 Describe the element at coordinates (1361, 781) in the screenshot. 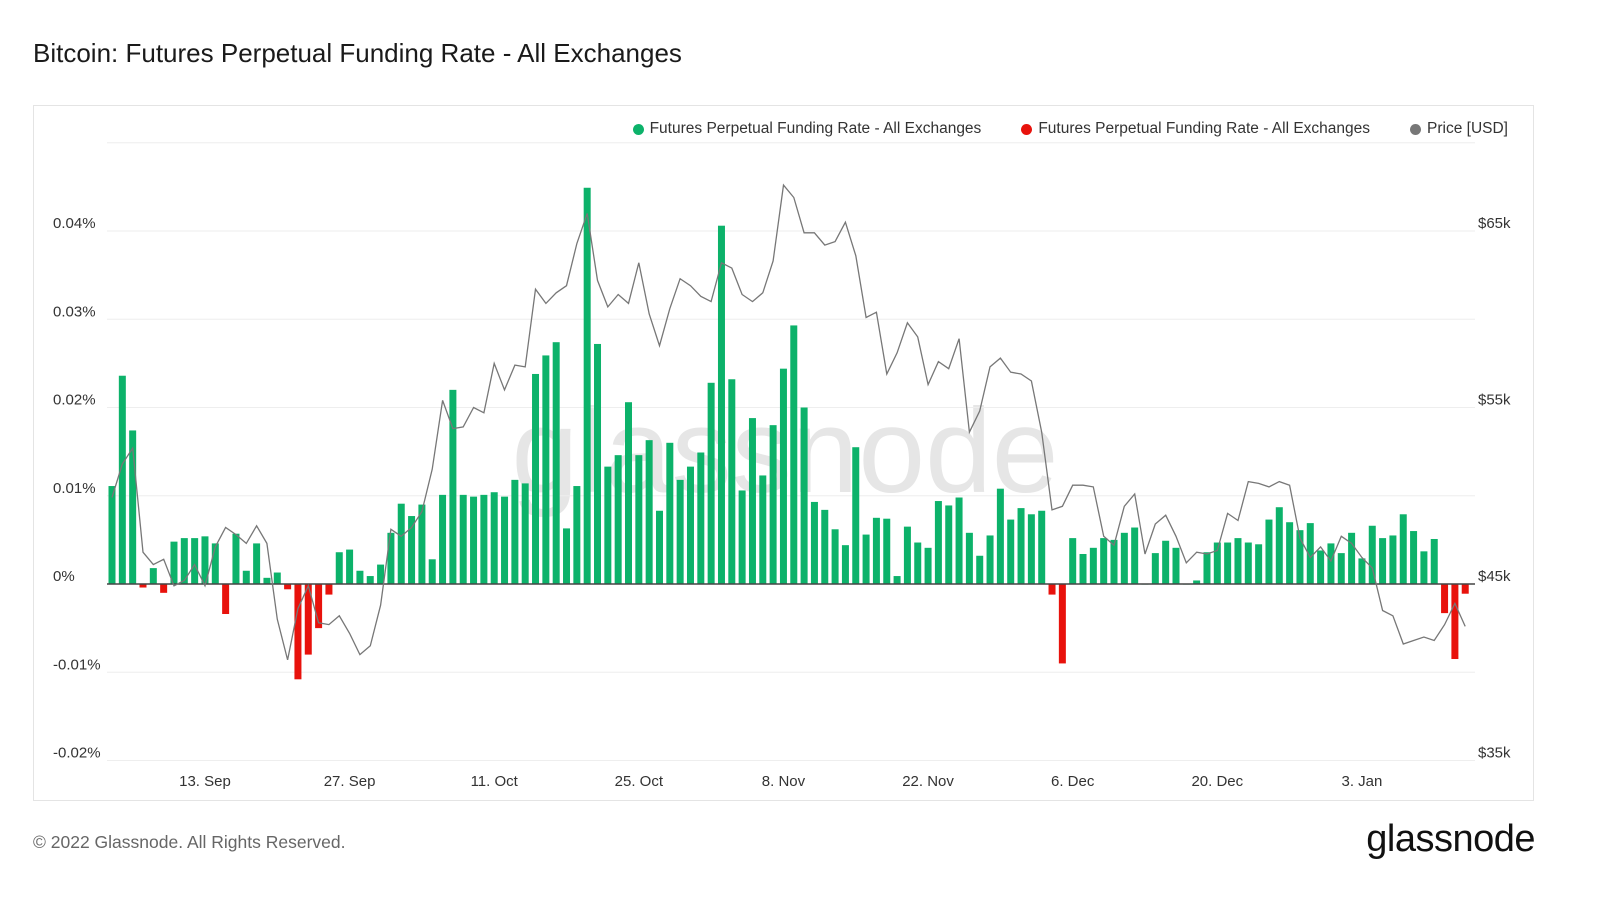

I see `x-tick-label: 3. Jan` at that location.